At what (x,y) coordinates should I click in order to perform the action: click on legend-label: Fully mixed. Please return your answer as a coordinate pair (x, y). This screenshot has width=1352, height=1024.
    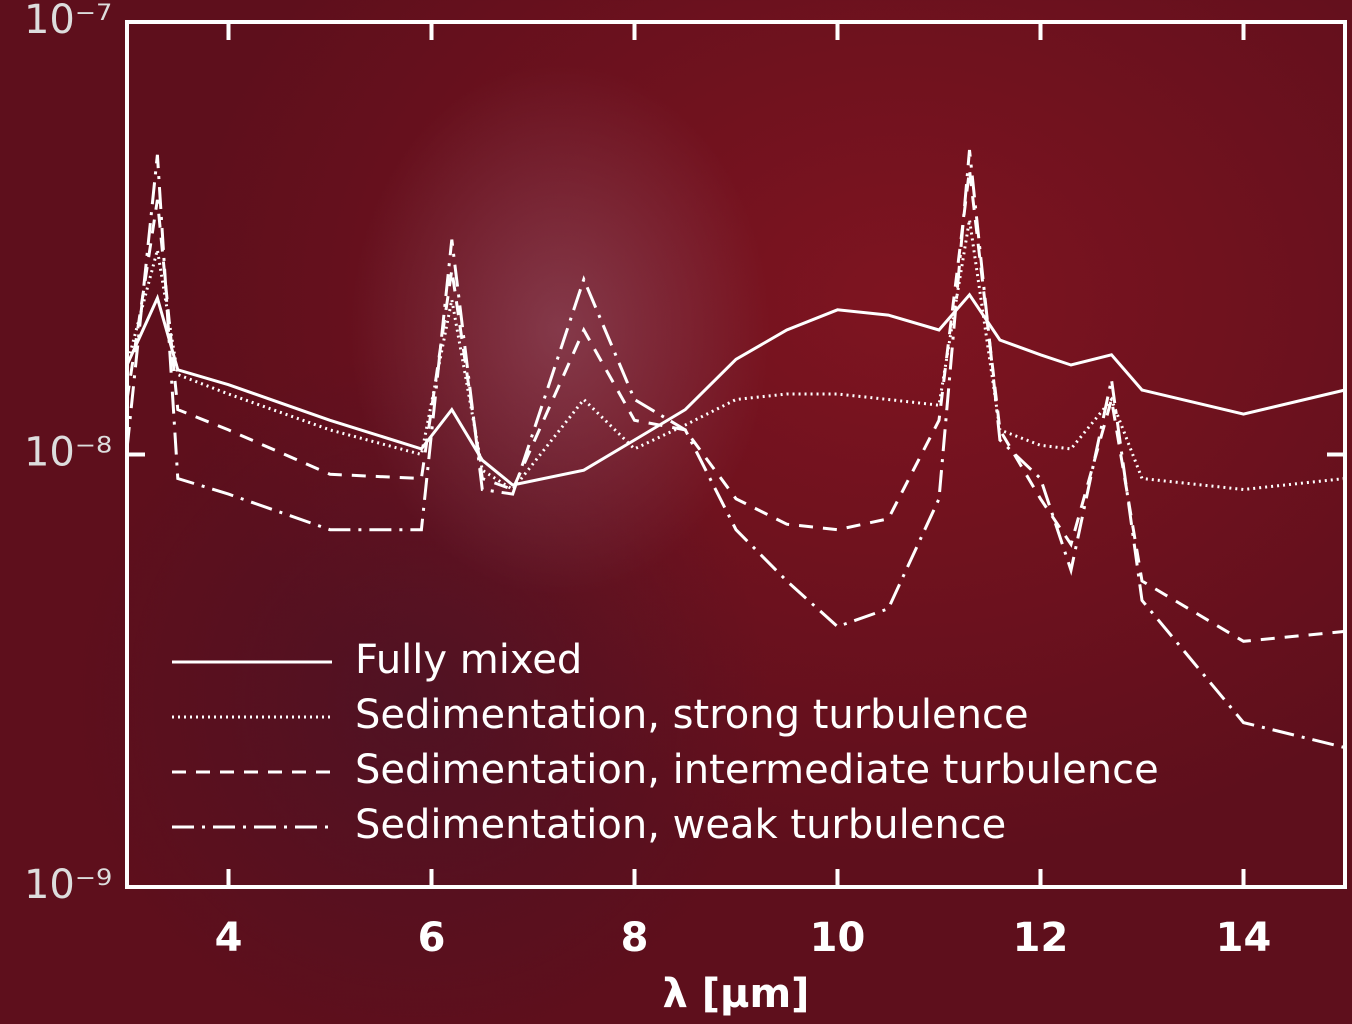
    Looking at the image, I should click on (468, 660).